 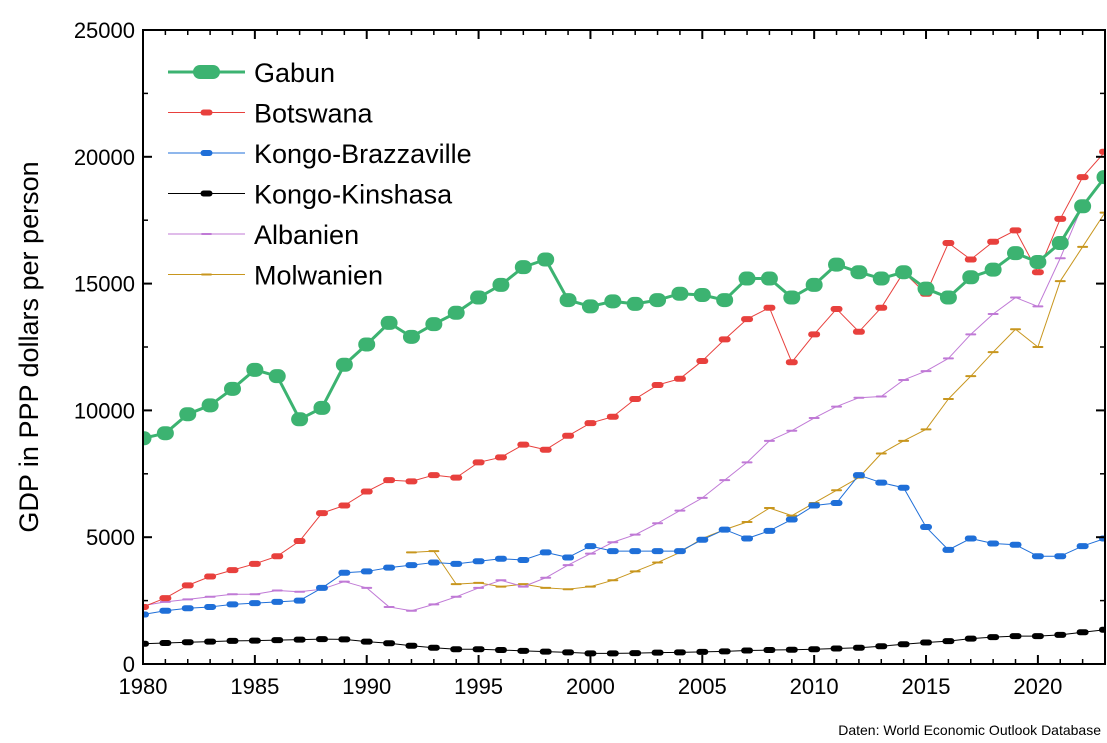 I want to click on x-tick-label: 2005, so click(x=702, y=686).